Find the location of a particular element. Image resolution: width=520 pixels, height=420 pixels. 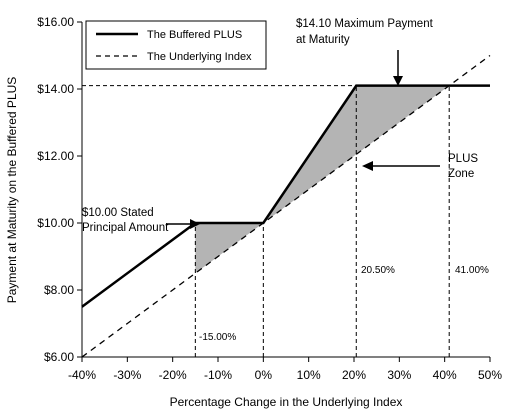

annotation-plus-zone-line1: PLUS is located at coordinates (463, 159).